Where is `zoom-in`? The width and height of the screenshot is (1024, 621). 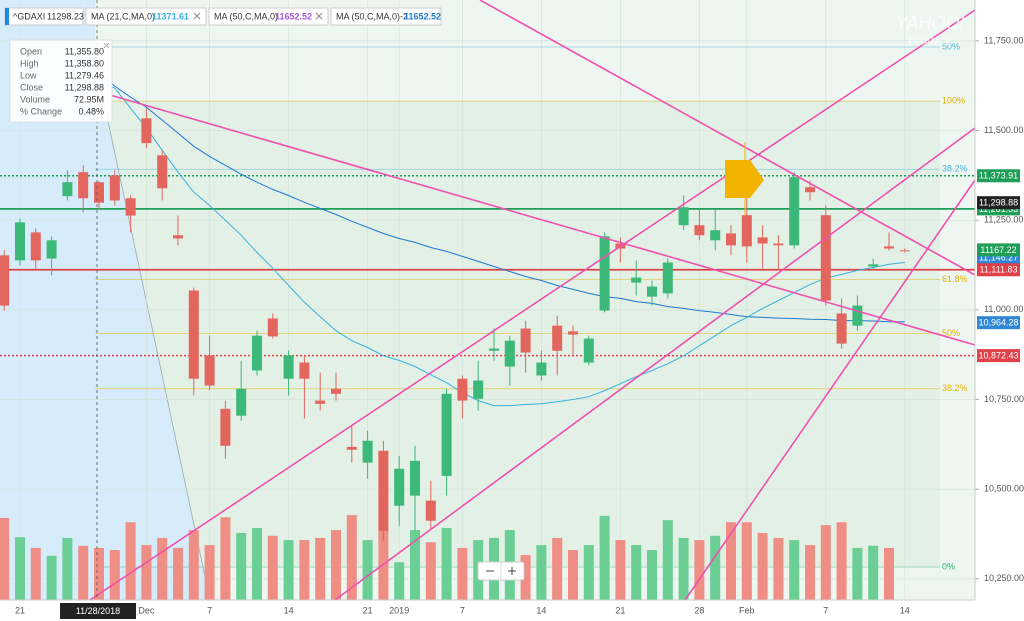
zoom-in is located at coordinates (512, 571).